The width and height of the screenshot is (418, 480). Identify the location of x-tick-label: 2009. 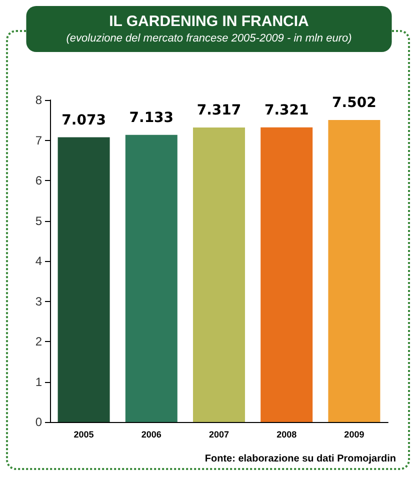
(354, 435).